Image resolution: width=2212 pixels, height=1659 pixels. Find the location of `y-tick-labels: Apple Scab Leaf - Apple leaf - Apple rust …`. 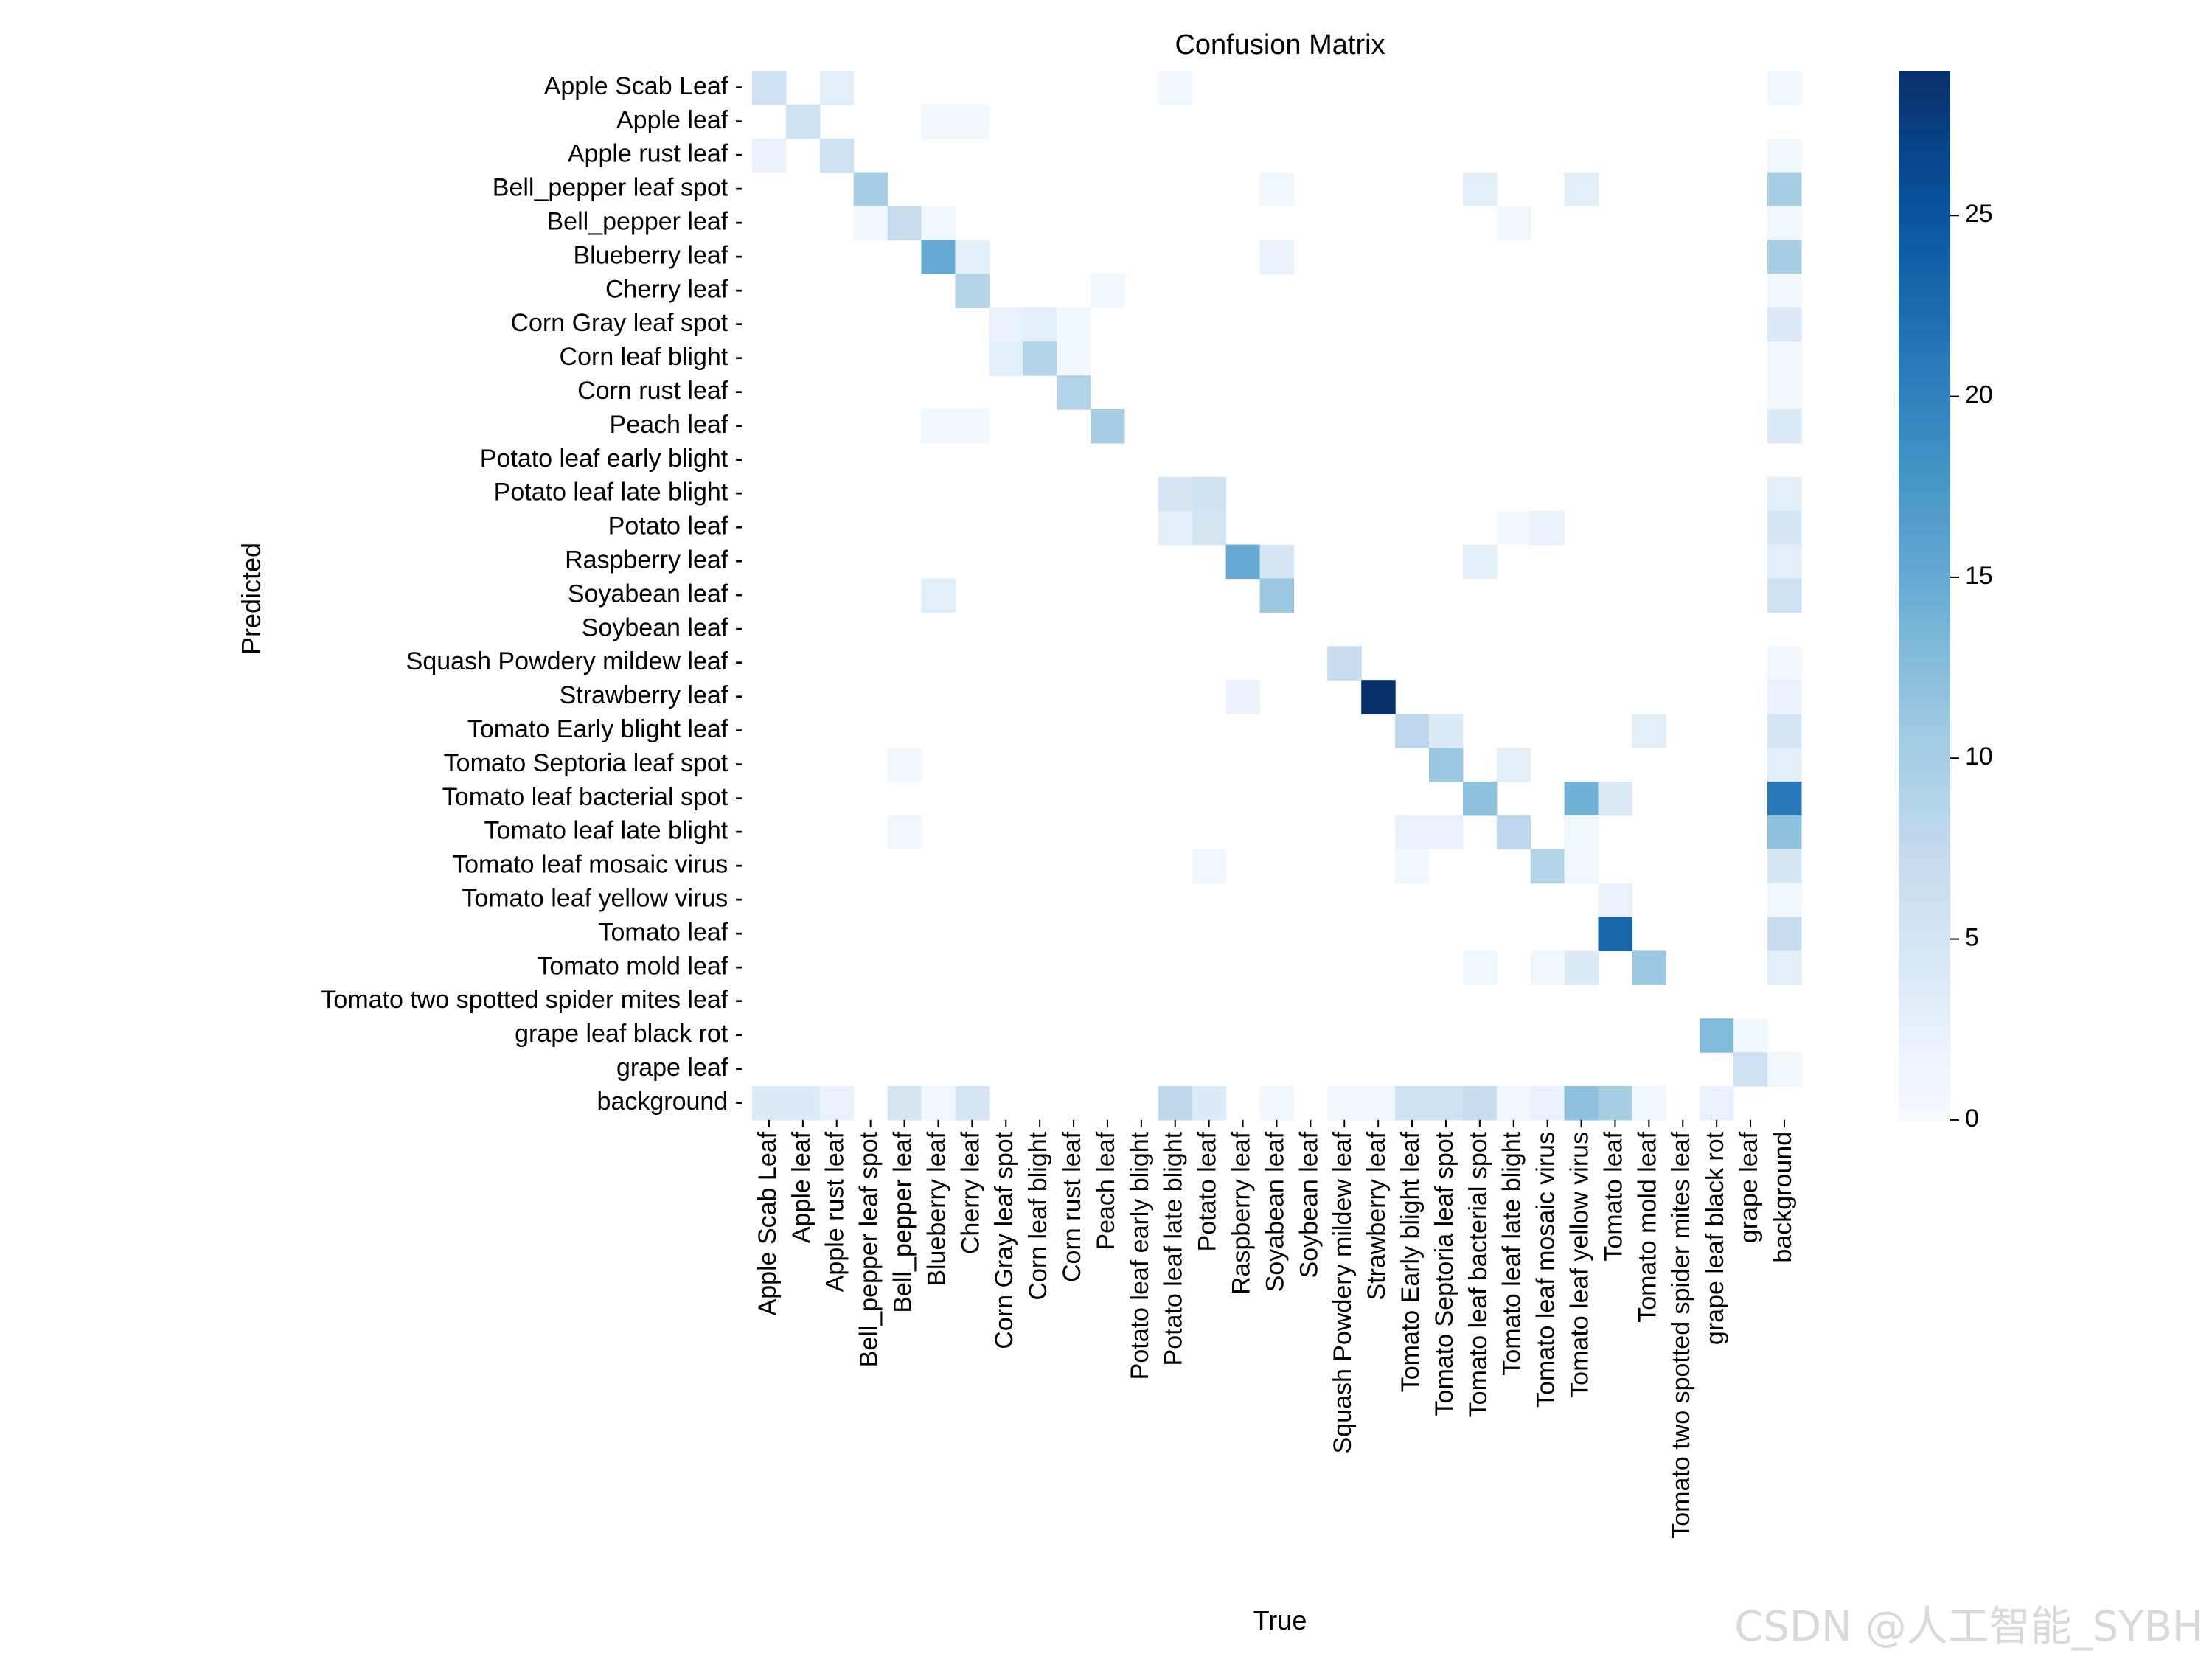

y-tick-labels: Apple Scab Leaf - Apple leaf - Apple rust … is located at coordinates (532, 594).